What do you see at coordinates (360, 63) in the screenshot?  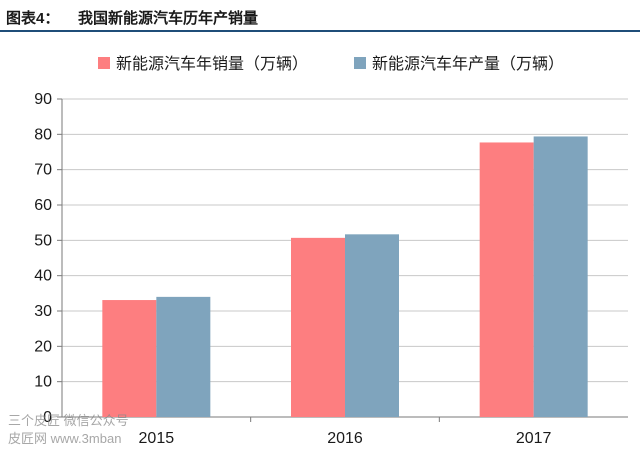 I see `legend-swatch-production` at bounding box center [360, 63].